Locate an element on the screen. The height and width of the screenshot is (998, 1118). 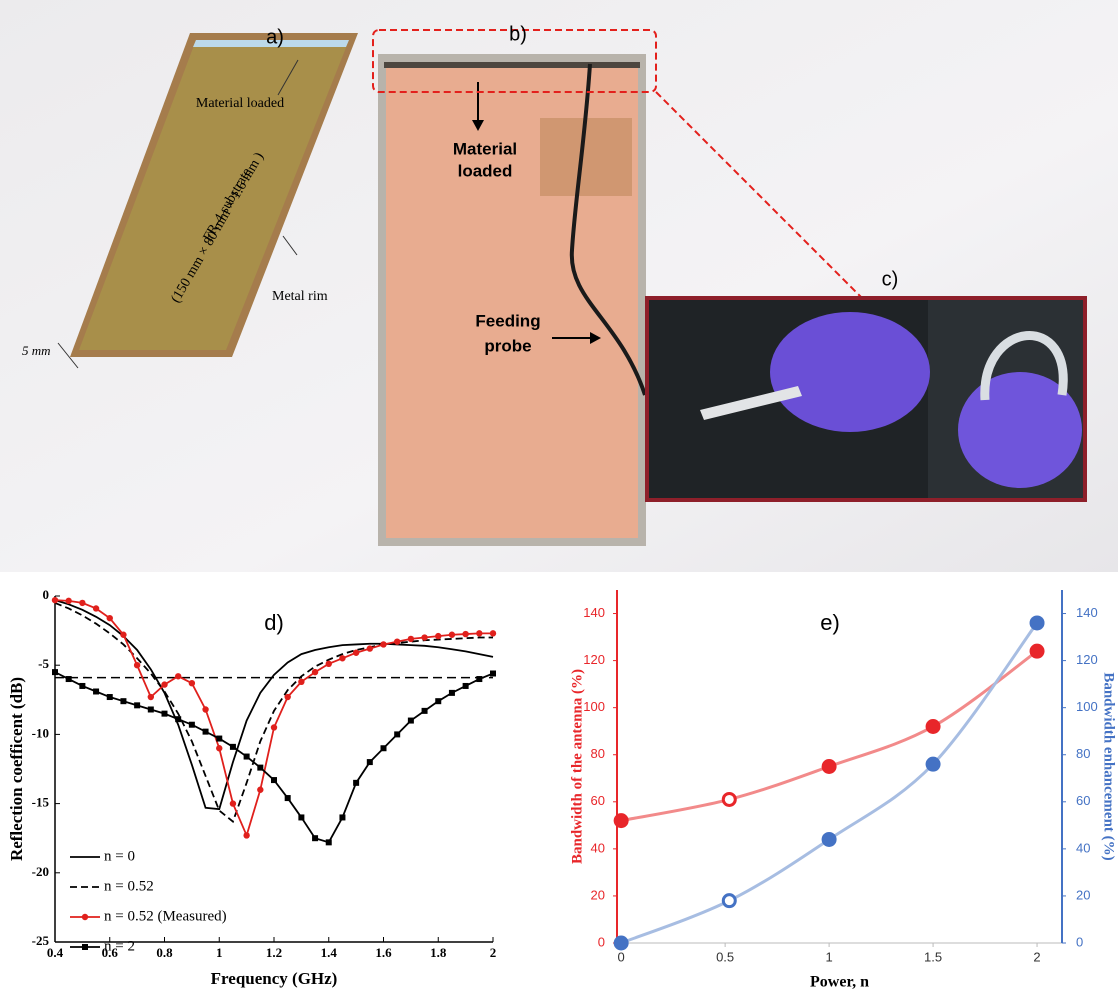
x-tick-label: 0 is located at coordinates (621, 956).